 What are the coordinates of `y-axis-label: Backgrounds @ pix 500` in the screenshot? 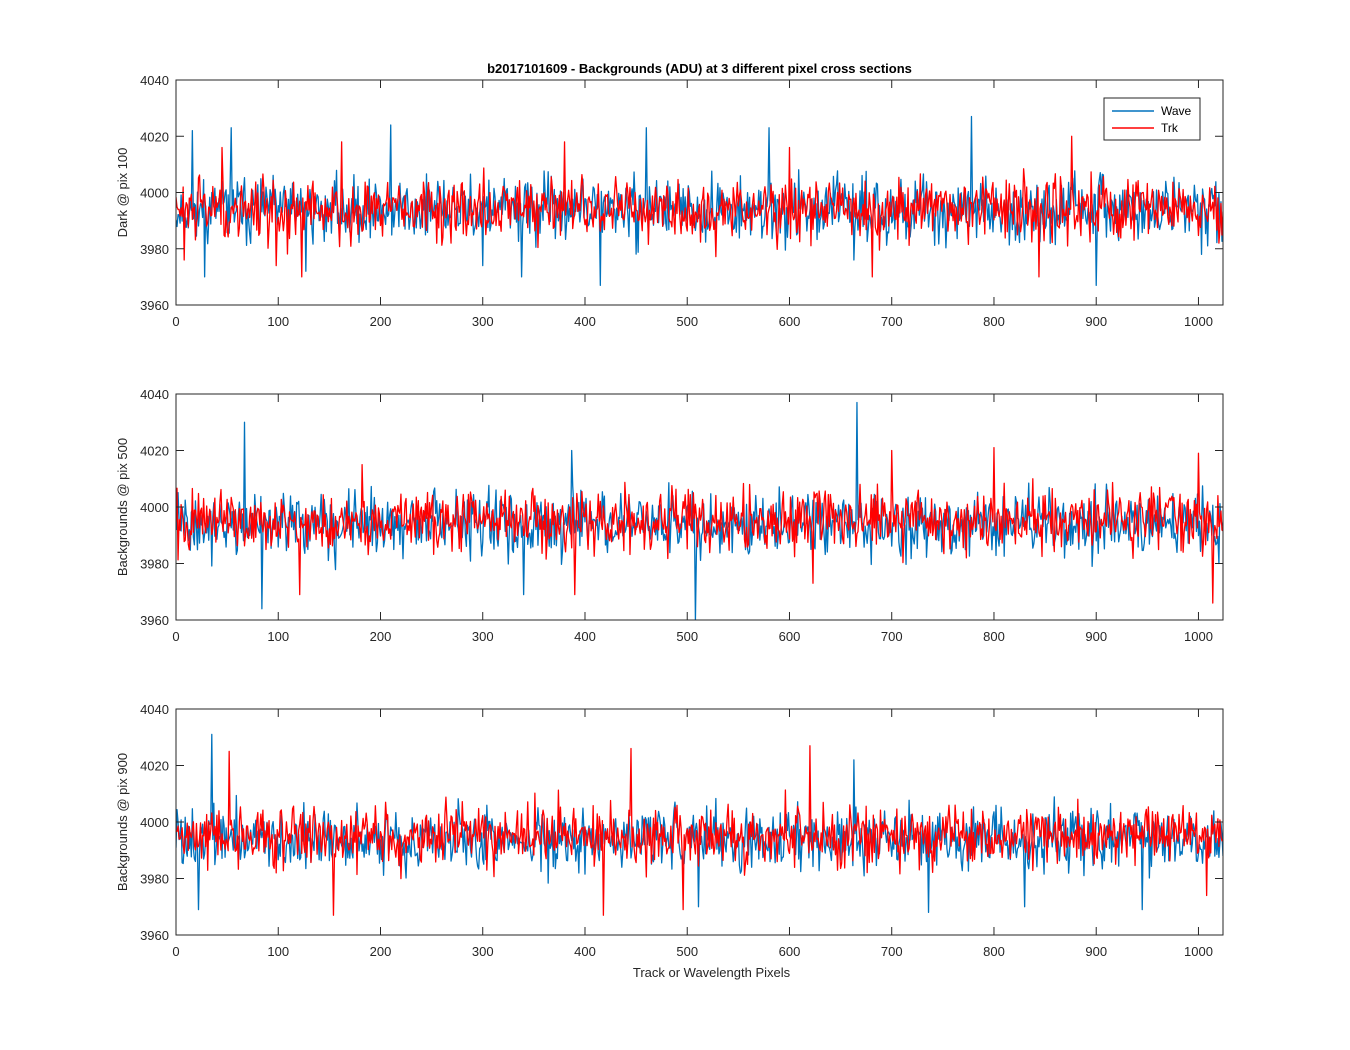 It's located at (122, 507).